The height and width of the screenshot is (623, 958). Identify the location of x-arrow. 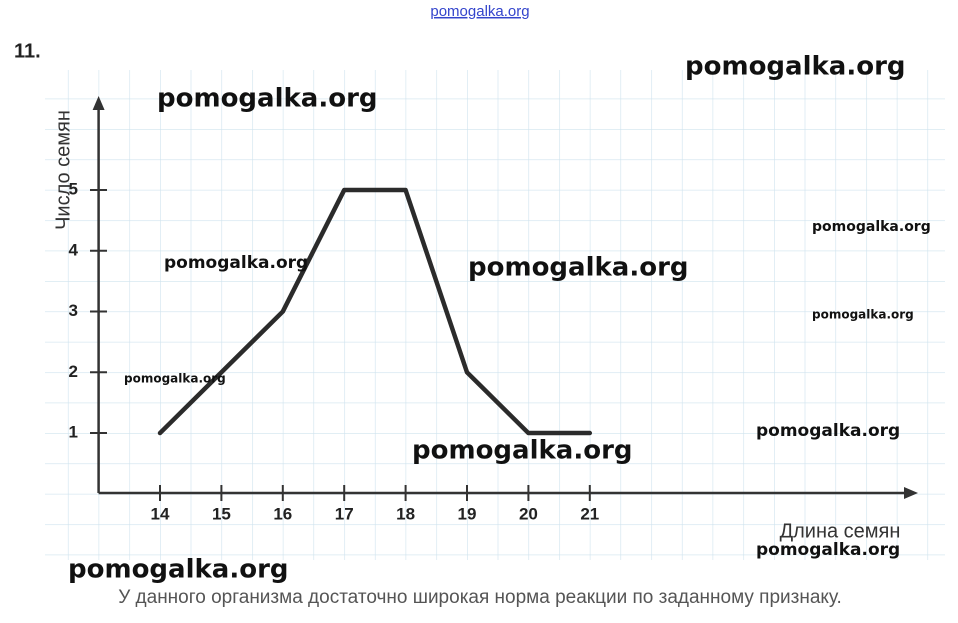
(911, 493).